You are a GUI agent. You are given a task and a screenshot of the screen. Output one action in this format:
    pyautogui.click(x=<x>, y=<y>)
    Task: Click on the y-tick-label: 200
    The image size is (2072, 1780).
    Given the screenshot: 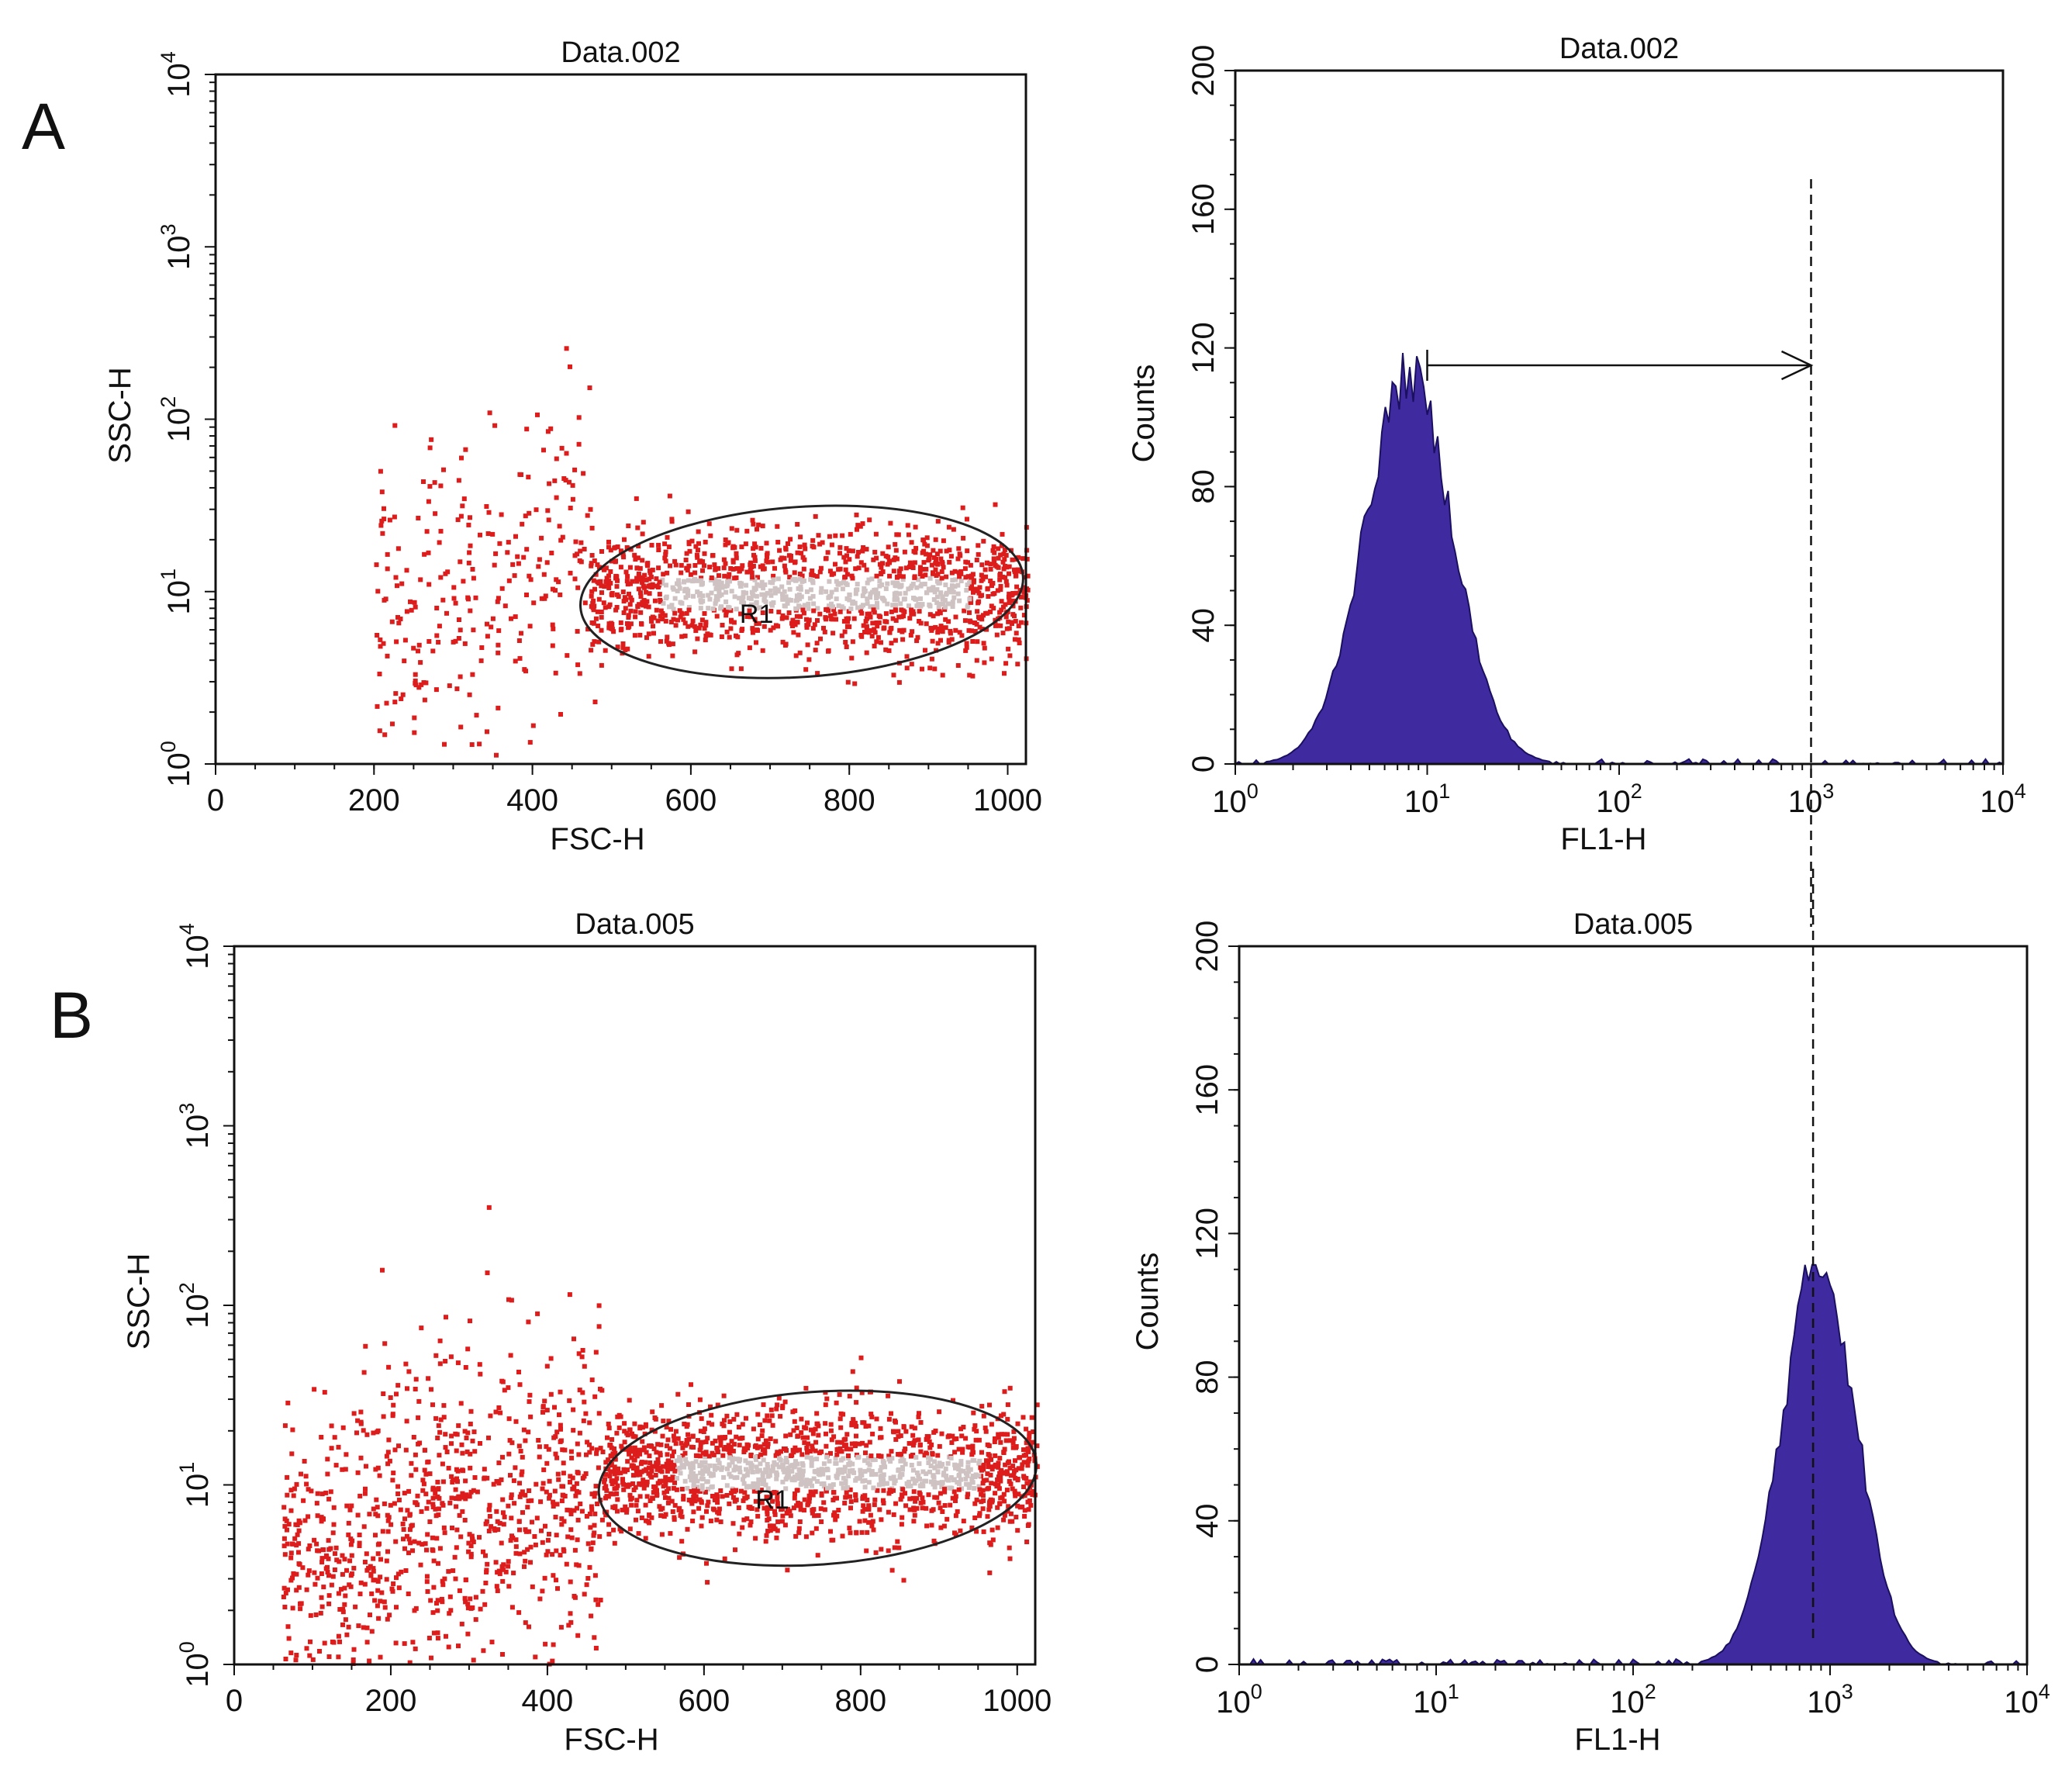 What is the action you would take?
    pyautogui.click(x=1203, y=71)
    